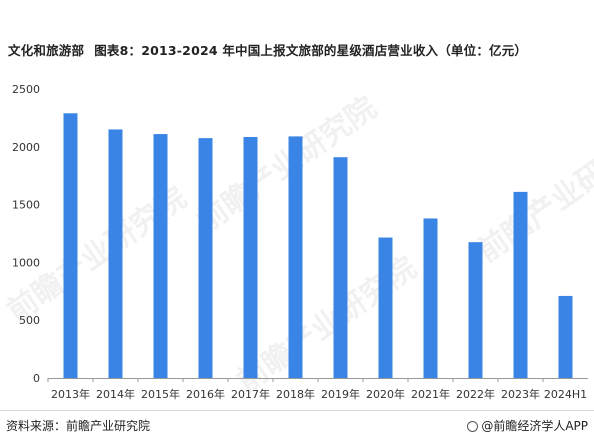 The height and width of the screenshot is (446, 594). I want to click on x-tick-label: 2014年, so click(115, 394).